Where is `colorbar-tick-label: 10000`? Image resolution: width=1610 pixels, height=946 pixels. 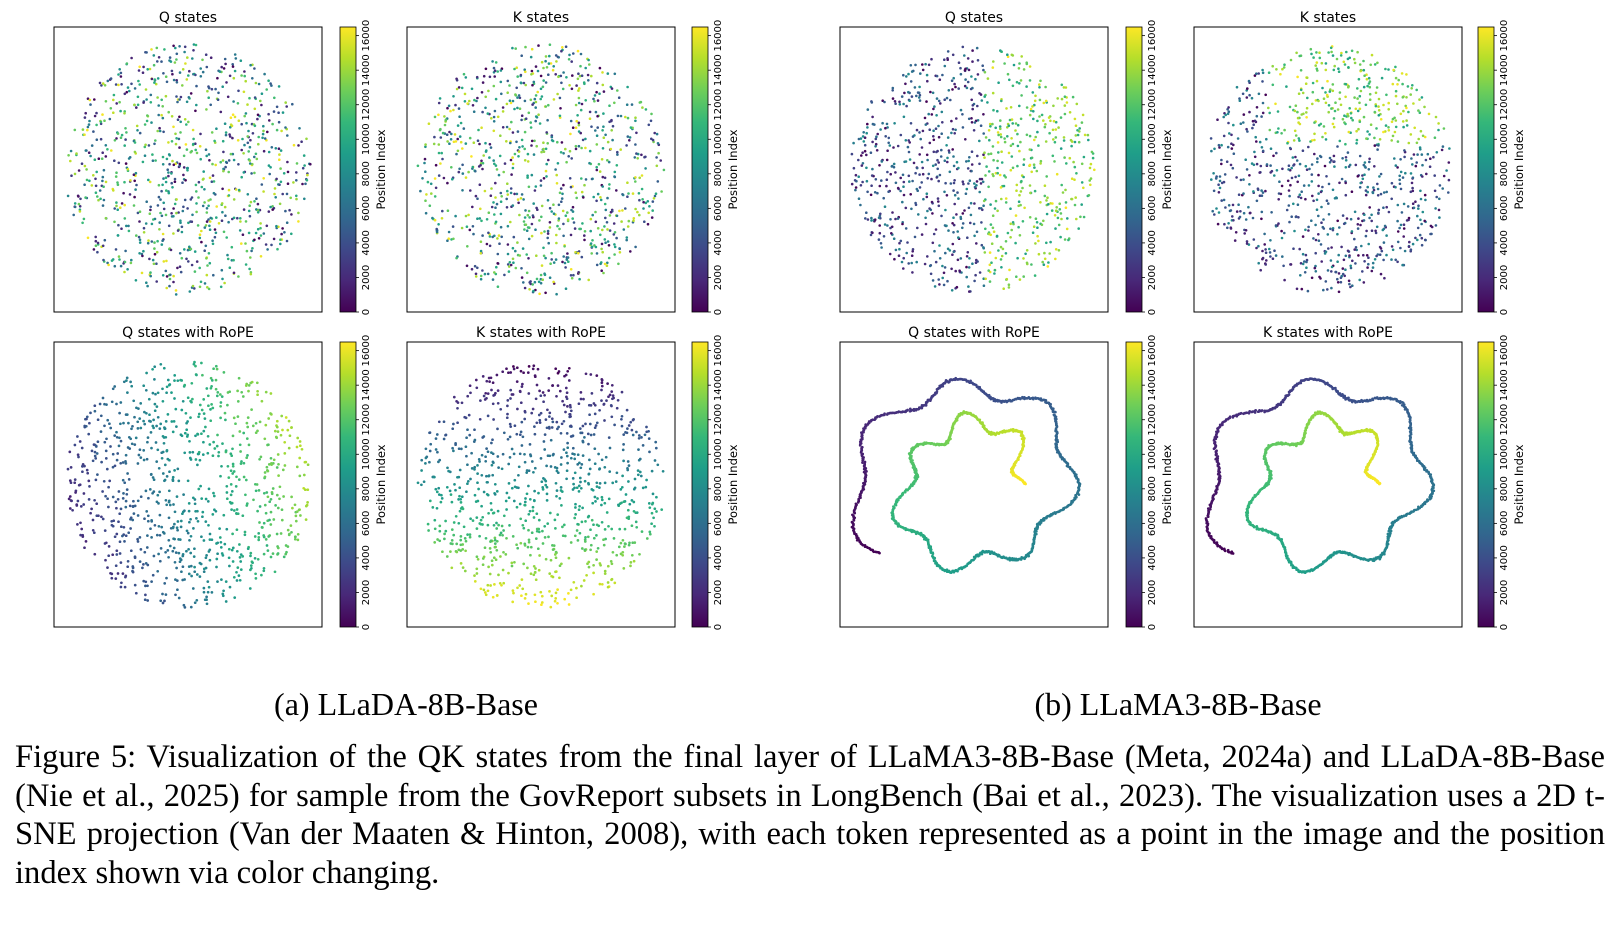 colorbar-tick-label: 10000 is located at coordinates (718, 139).